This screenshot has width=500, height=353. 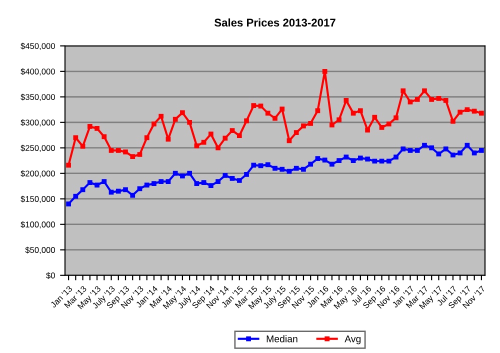 What do you see at coordinates (37, 148) in the screenshot?
I see `y-tick-label: $250,000` at bounding box center [37, 148].